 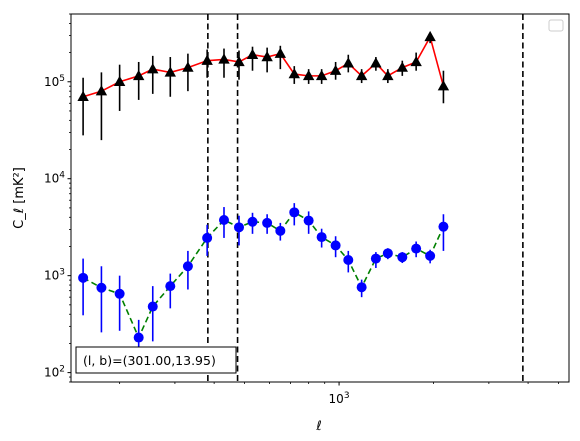 What do you see at coordinates (19, 198) in the screenshot?
I see `y-axis-label: C_ℓ [mK²]` at bounding box center [19, 198].